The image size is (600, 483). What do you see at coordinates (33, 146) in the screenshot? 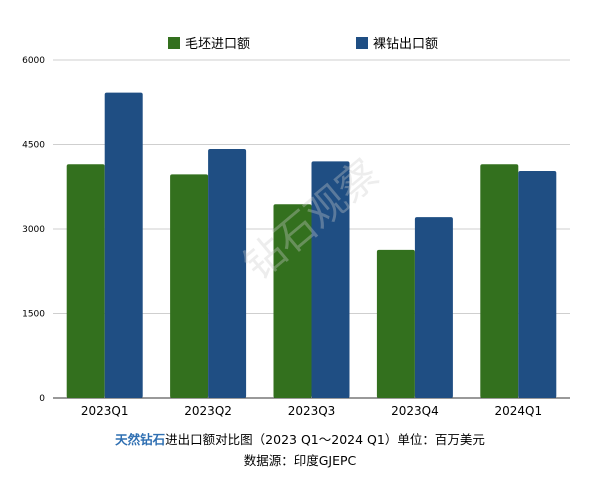
I see `y-tick-label: 4500` at bounding box center [33, 146].